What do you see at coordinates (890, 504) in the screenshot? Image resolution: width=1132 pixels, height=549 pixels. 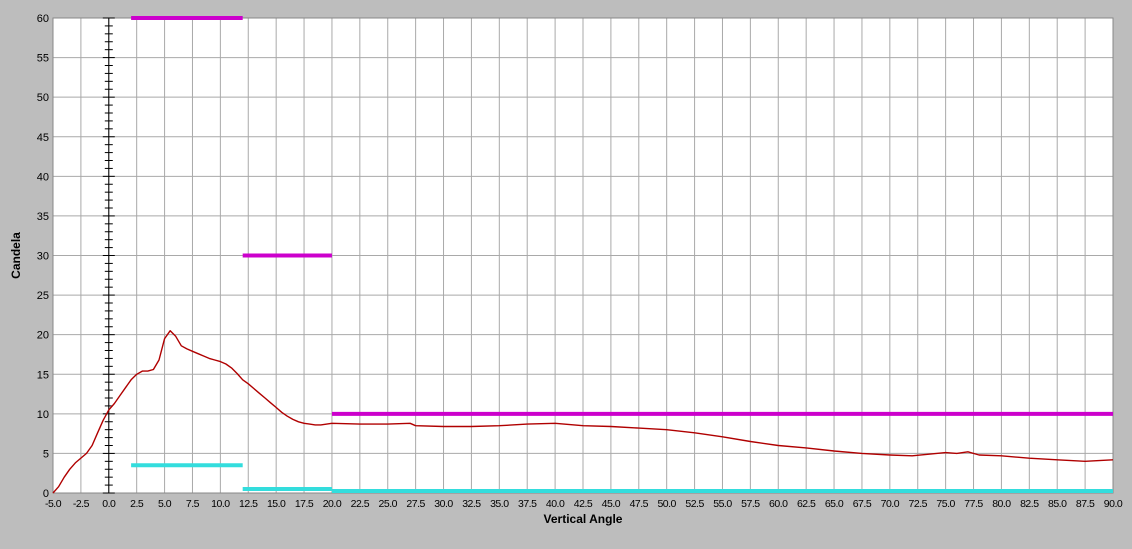 I see `x-tick-label: 70.0` at bounding box center [890, 504].